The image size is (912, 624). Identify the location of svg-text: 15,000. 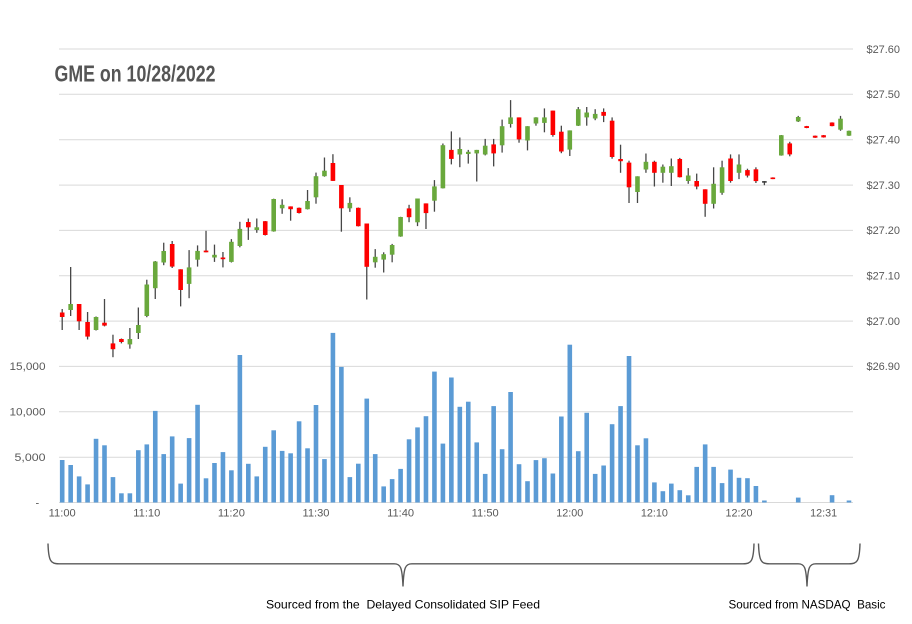
(28, 367).